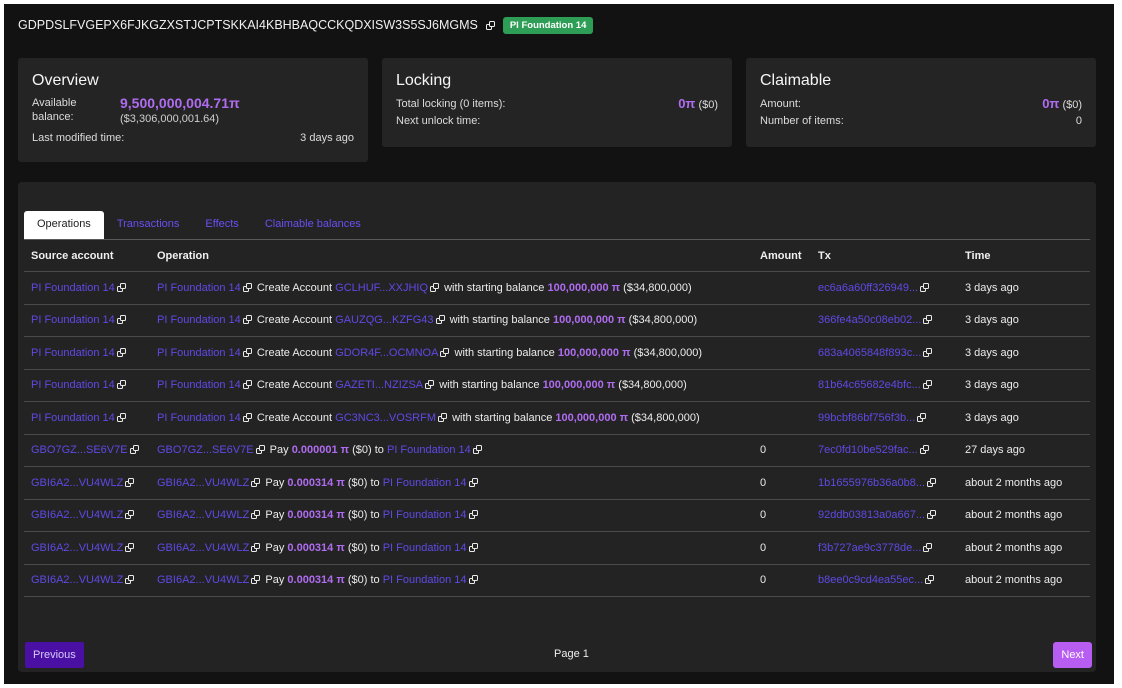 The width and height of the screenshot is (1122, 688). I want to click on tab-transactions: Transactions, so click(148, 224).